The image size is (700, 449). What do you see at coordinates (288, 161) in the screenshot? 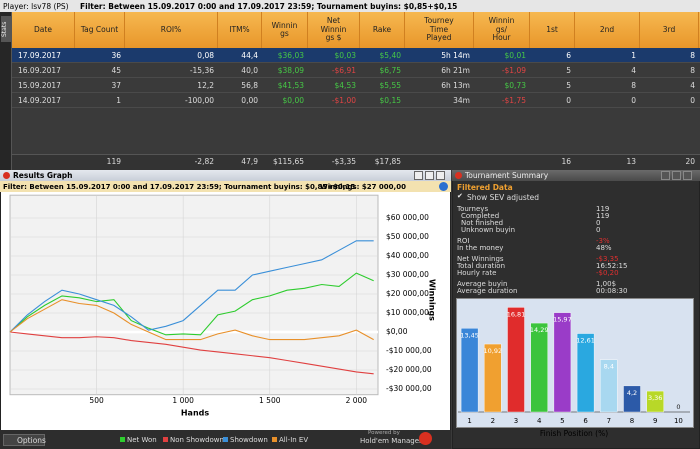
I see `total-cell: $115,65` at bounding box center [288, 161].